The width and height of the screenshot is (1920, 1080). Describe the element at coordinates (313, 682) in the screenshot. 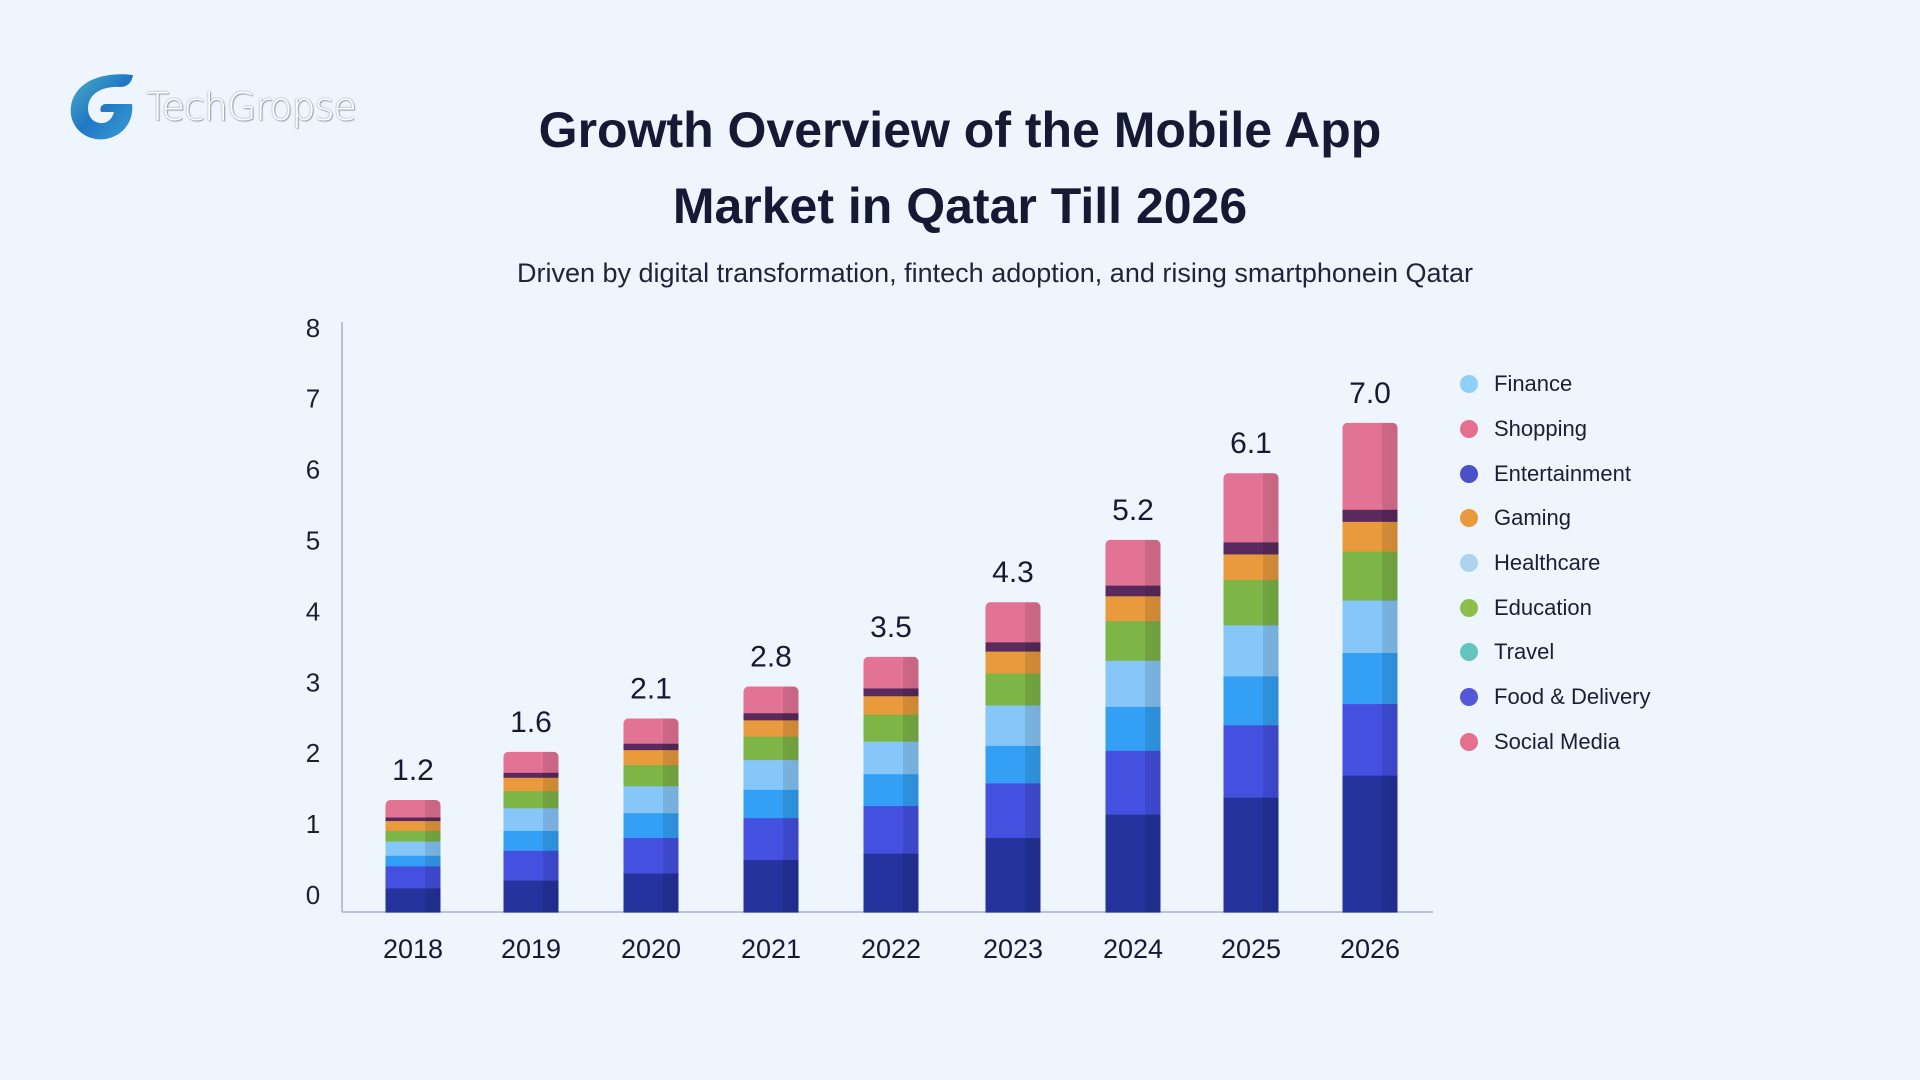

I see `y-tick-label: 3` at that location.